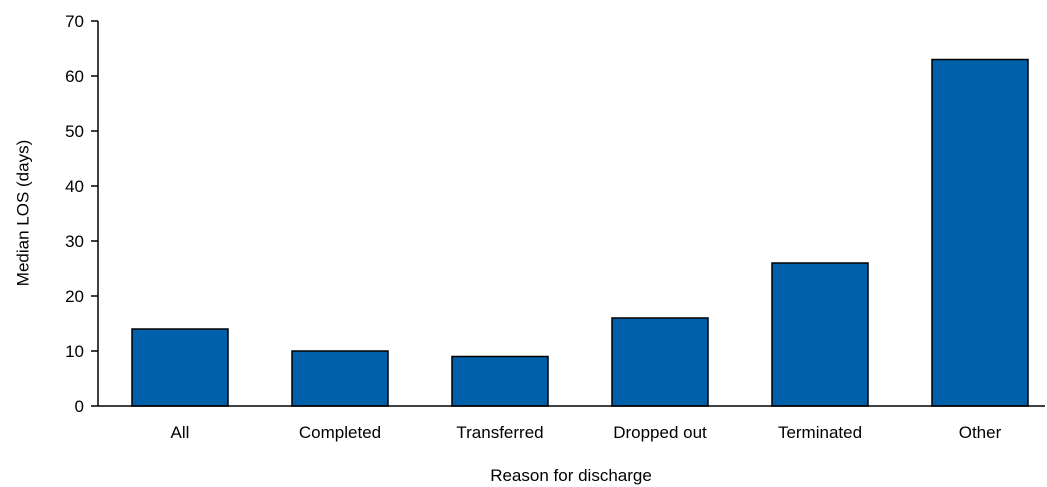 Image resolution: width=1047 pixels, height=487 pixels. Describe the element at coordinates (820, 432) in the screenshot. I see `x-category-label: Terminated` at that location.